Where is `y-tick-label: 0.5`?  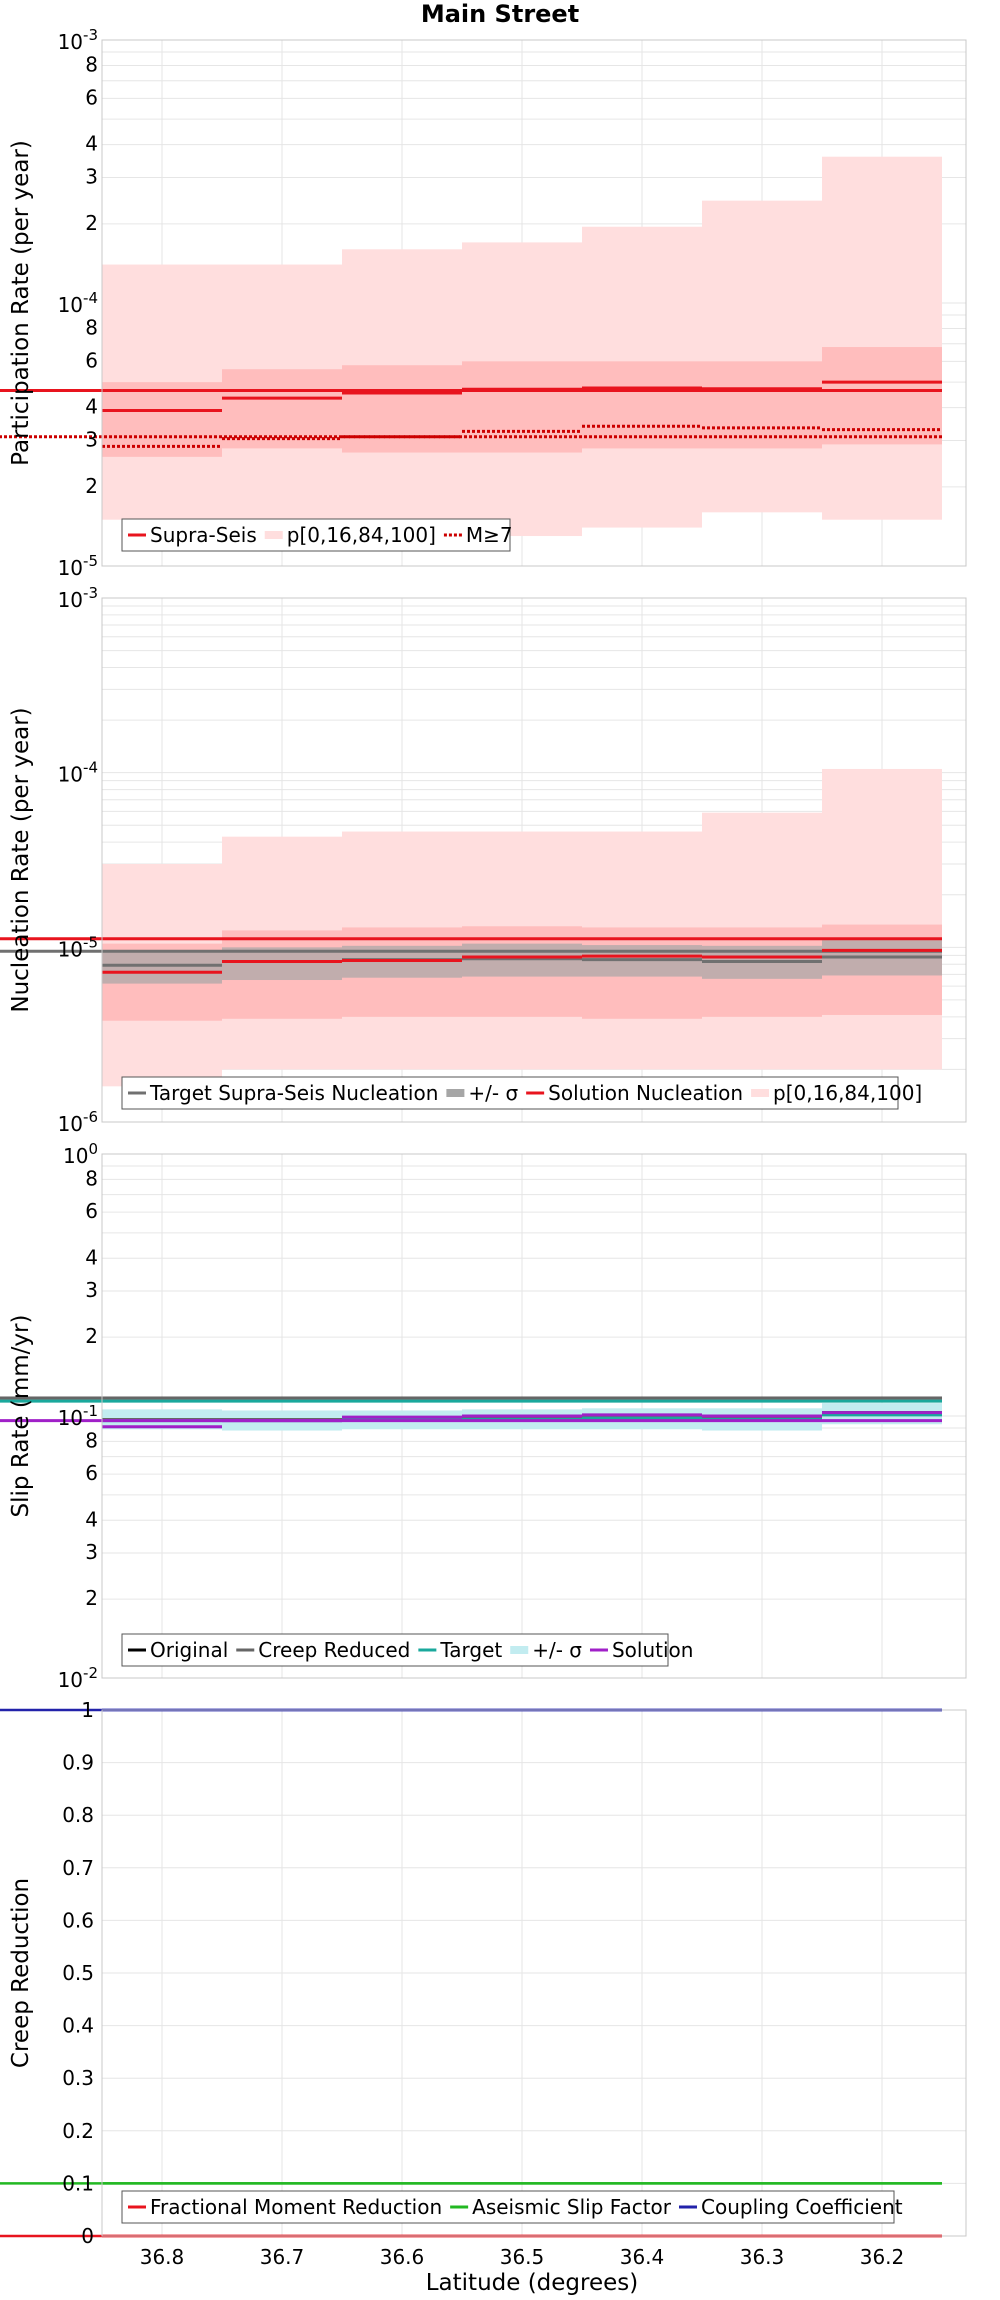
y-tick-label: 0.5 is located at coordinates (78, 1973).